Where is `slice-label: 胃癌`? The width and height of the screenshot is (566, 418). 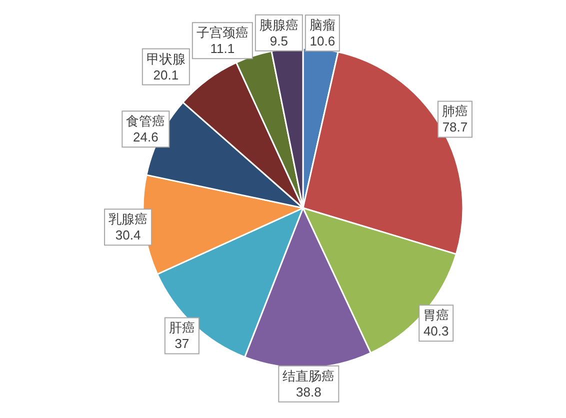 slice-label: 胃癌 is located at coordinates (436, 315).